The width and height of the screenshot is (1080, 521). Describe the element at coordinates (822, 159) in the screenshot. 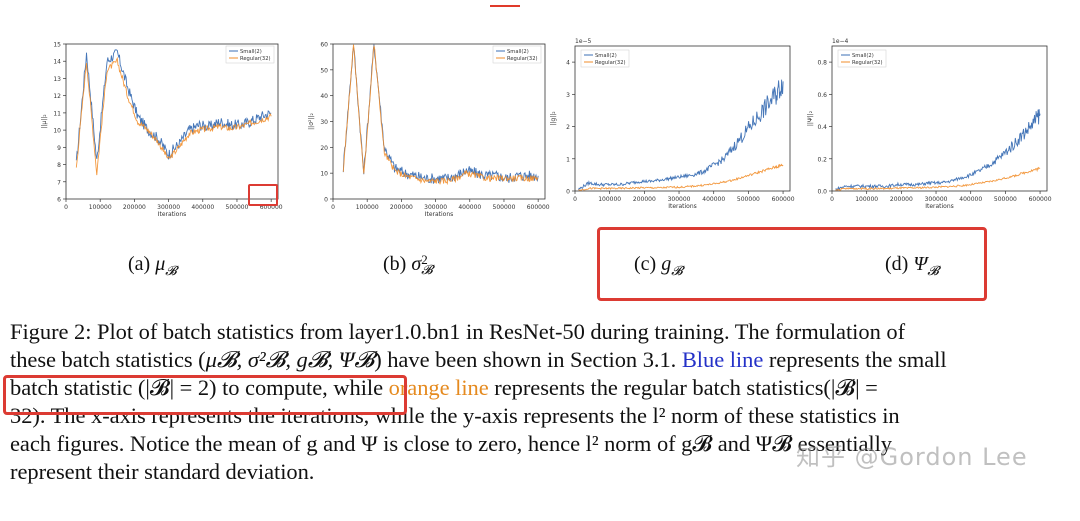

I see `y-tick-label: 0.2` at that location.